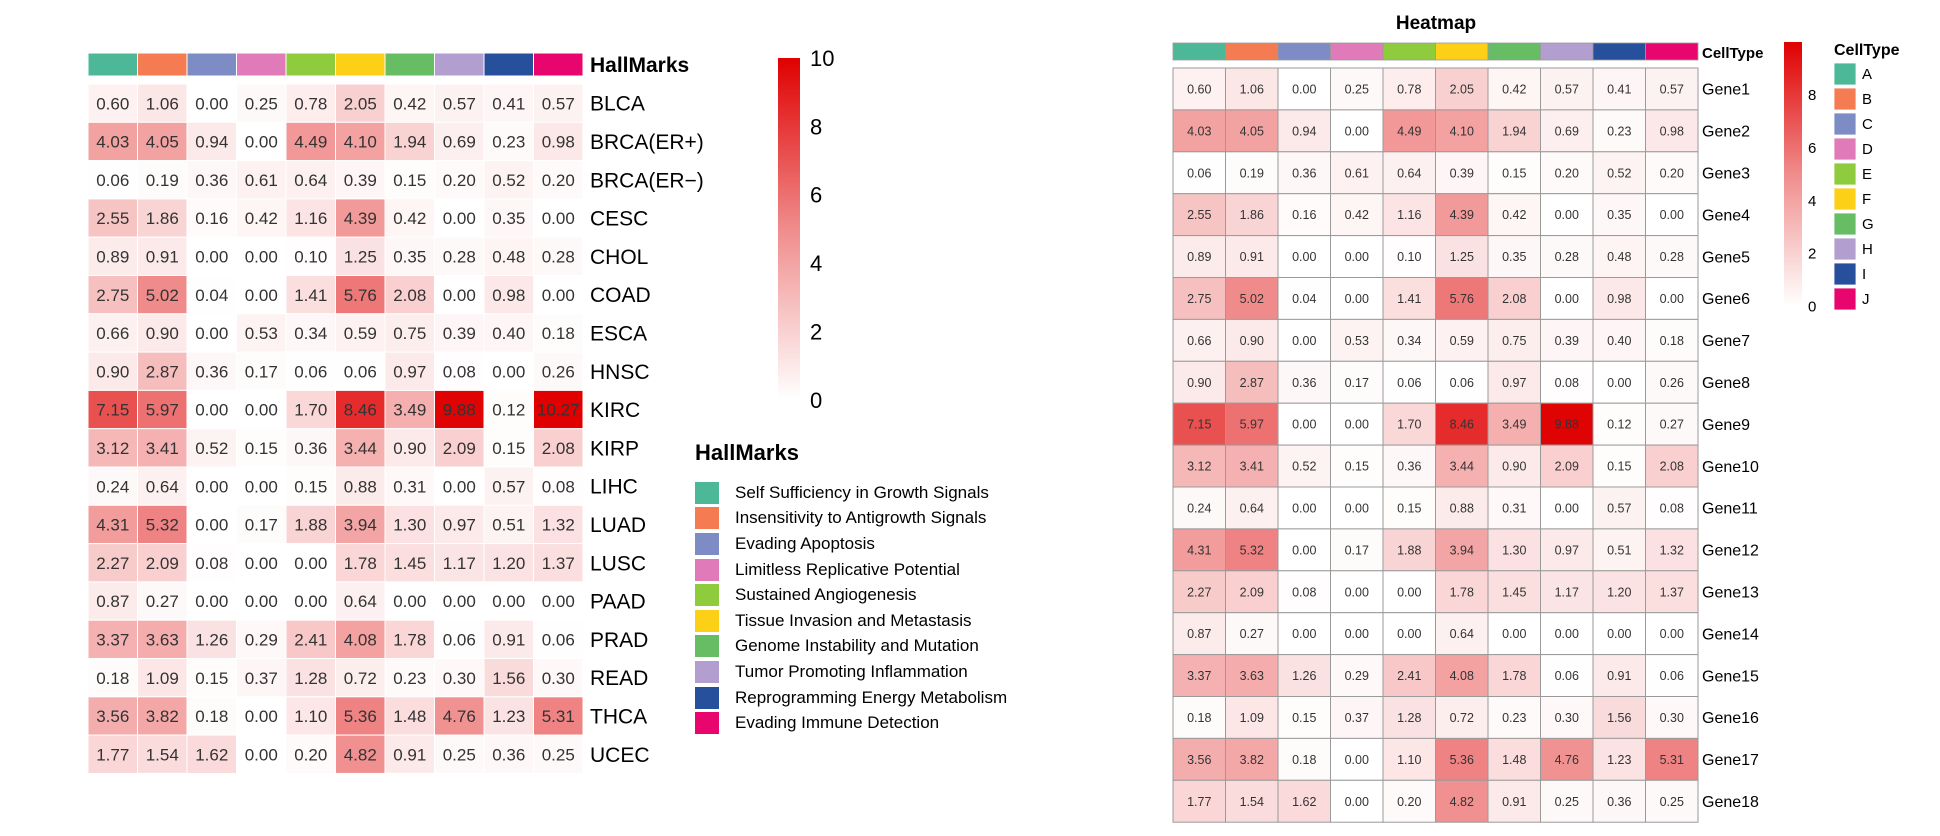  What do you see at coordinates (459, 678) in the screenshot?
I see `left-cell-value: 0.30` at bounding box center [459, 678].